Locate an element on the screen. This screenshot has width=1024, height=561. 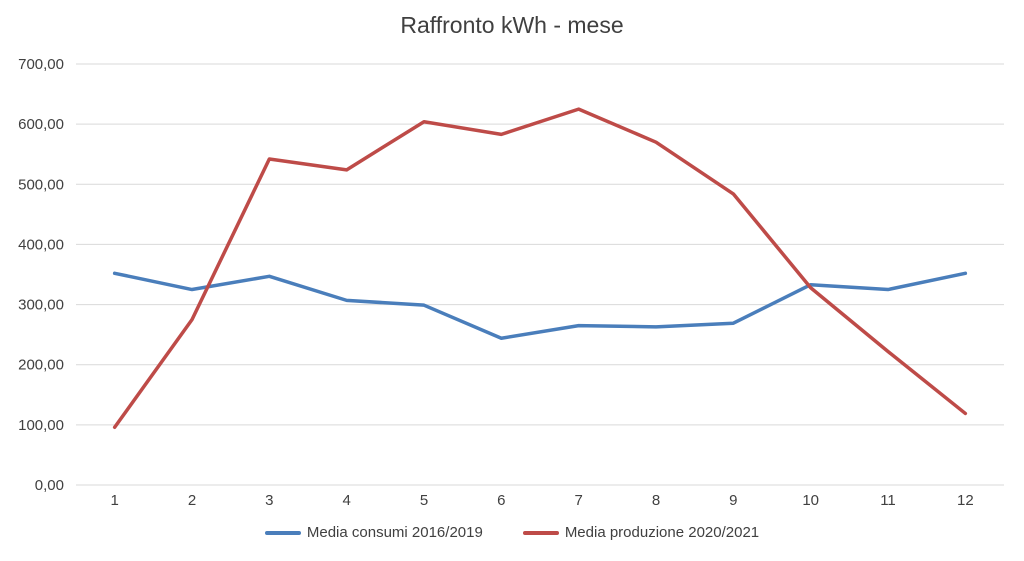
y-tick-label: 300,00 is located at coordinates (41, 305).